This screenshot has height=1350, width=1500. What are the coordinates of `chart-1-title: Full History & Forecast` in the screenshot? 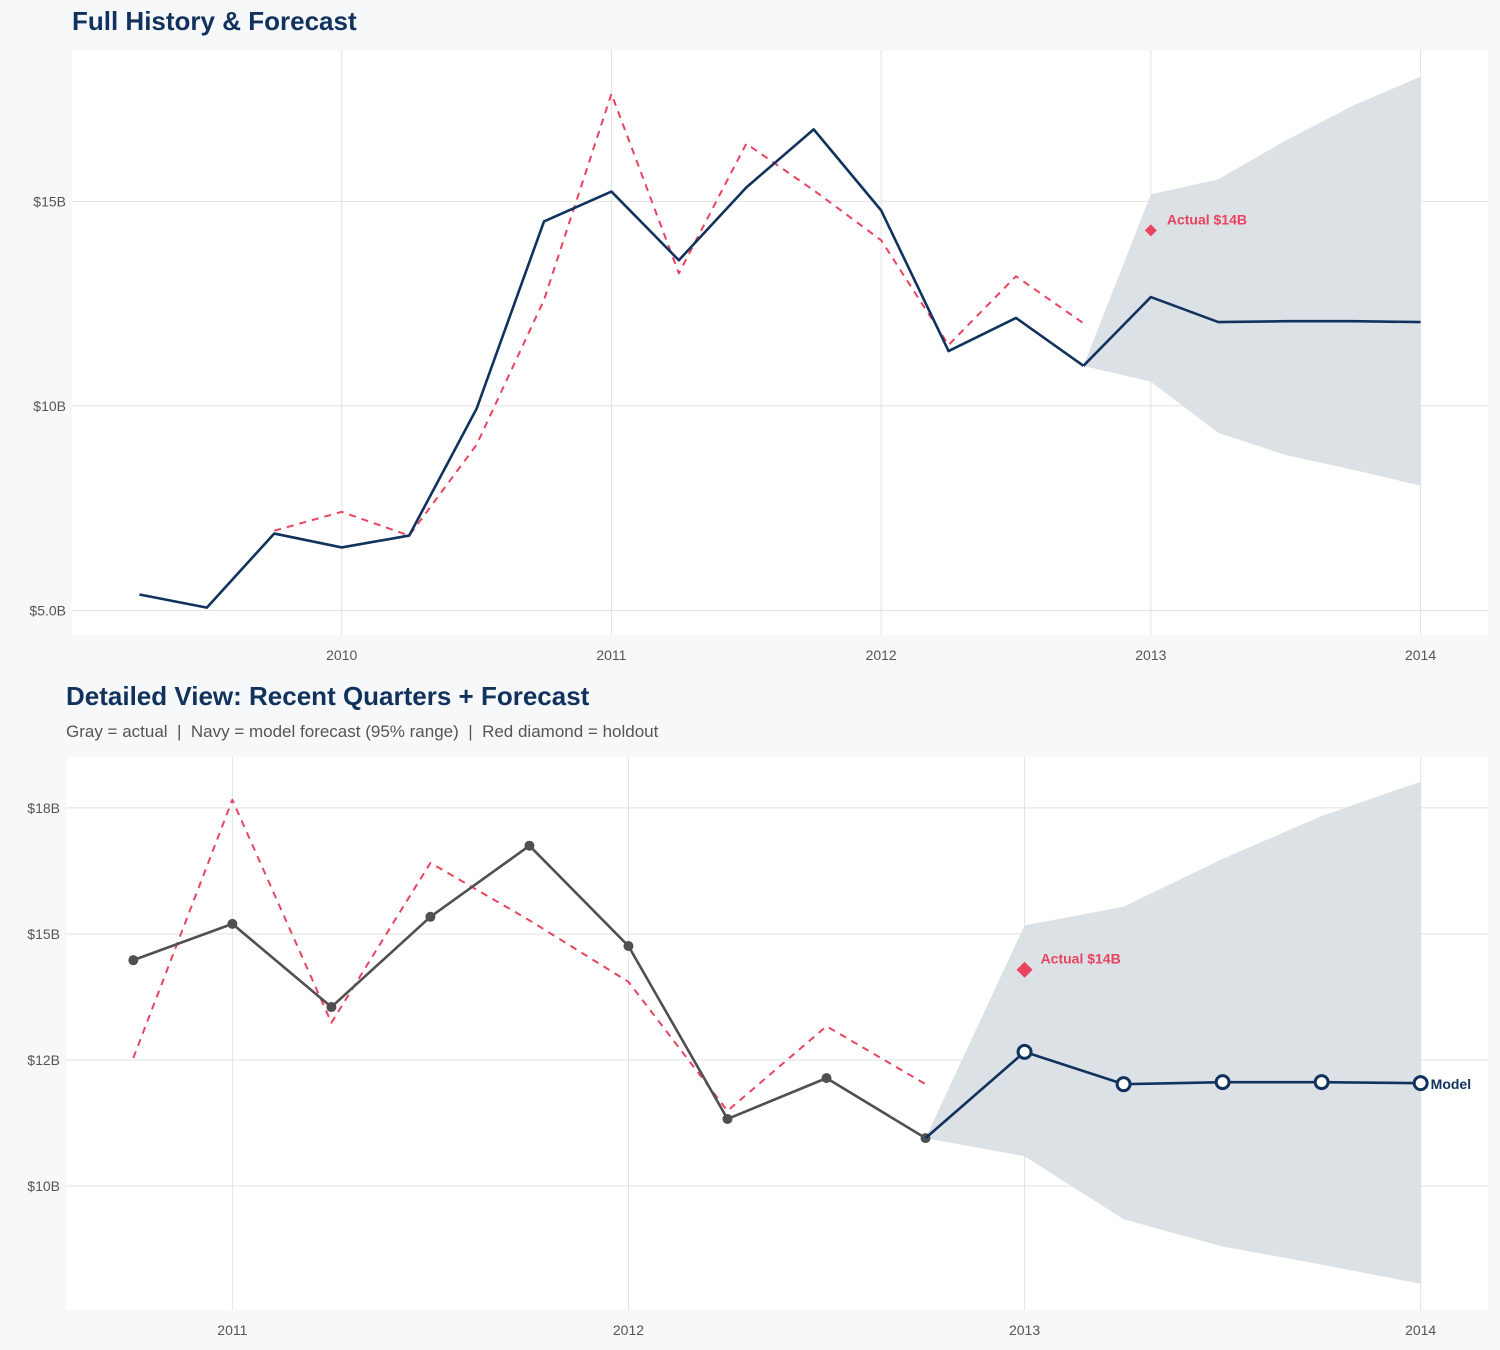 It's located at (214, 21).